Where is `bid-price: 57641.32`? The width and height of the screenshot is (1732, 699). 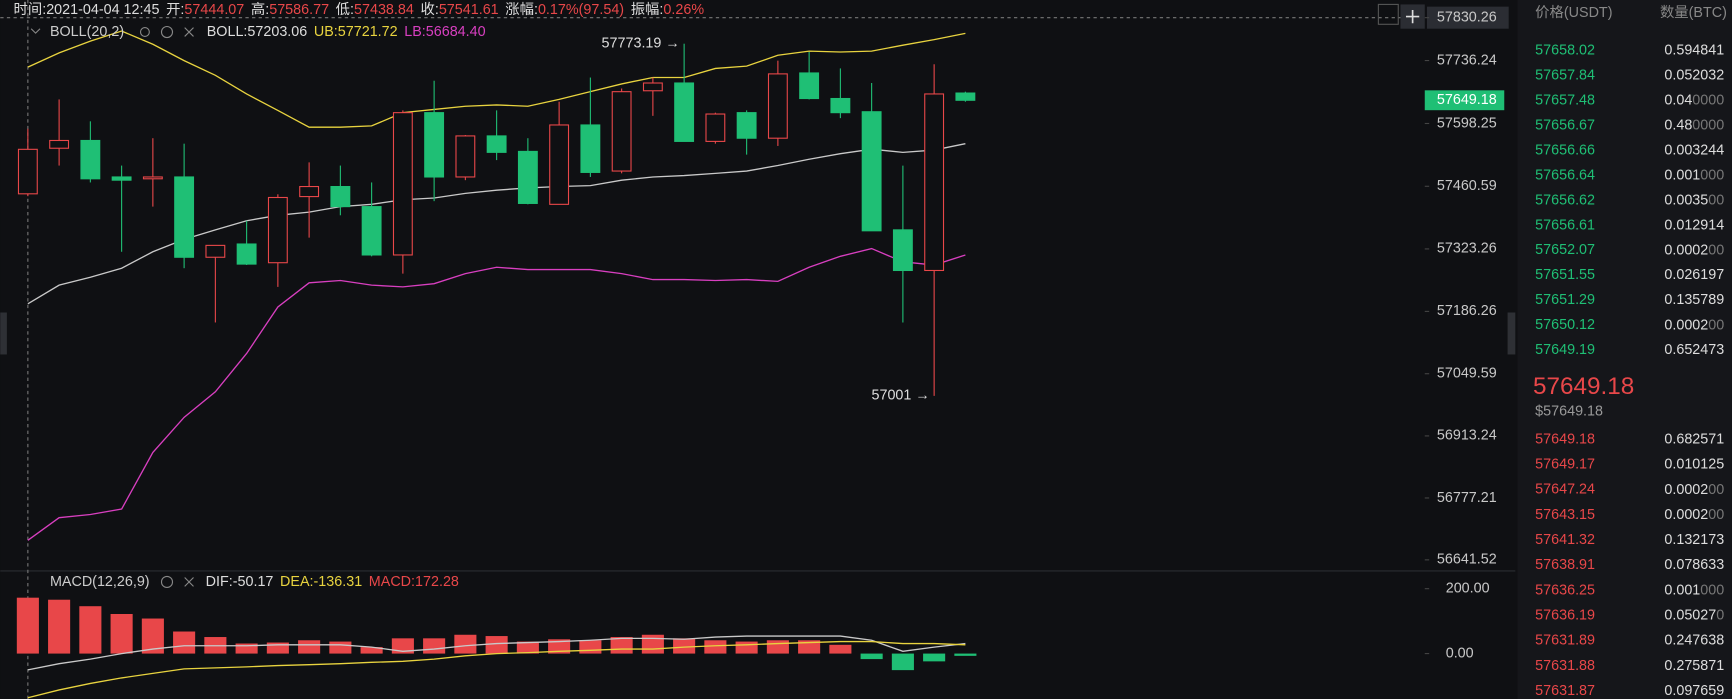
bid-price: 57641.32 is located at coordinates (1565, 540).